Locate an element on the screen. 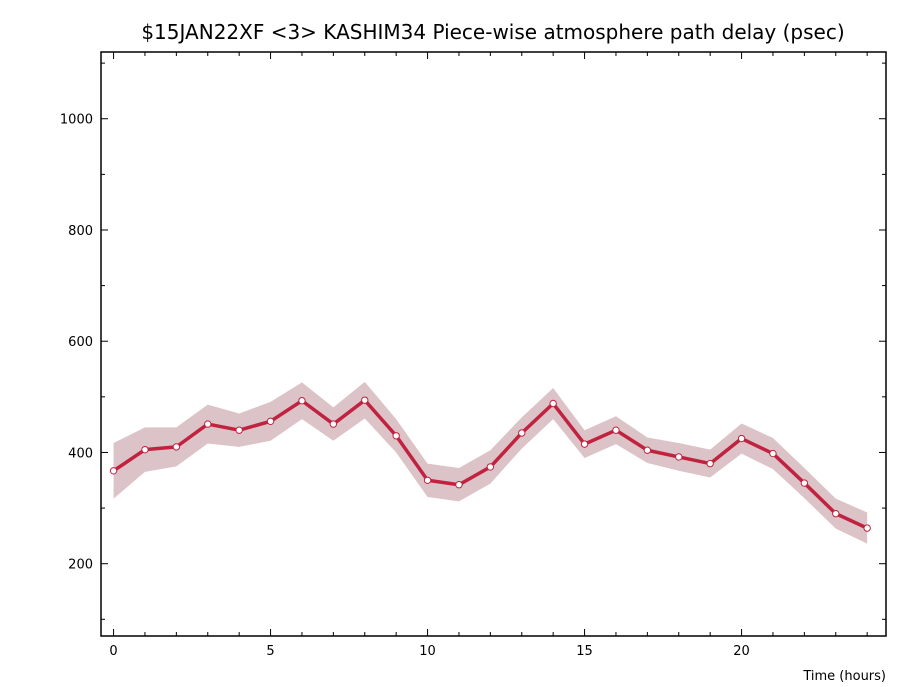 The width and height of the screenshot is (905, 687). y-tick-label: 200 is located at coordinates (80, 565).